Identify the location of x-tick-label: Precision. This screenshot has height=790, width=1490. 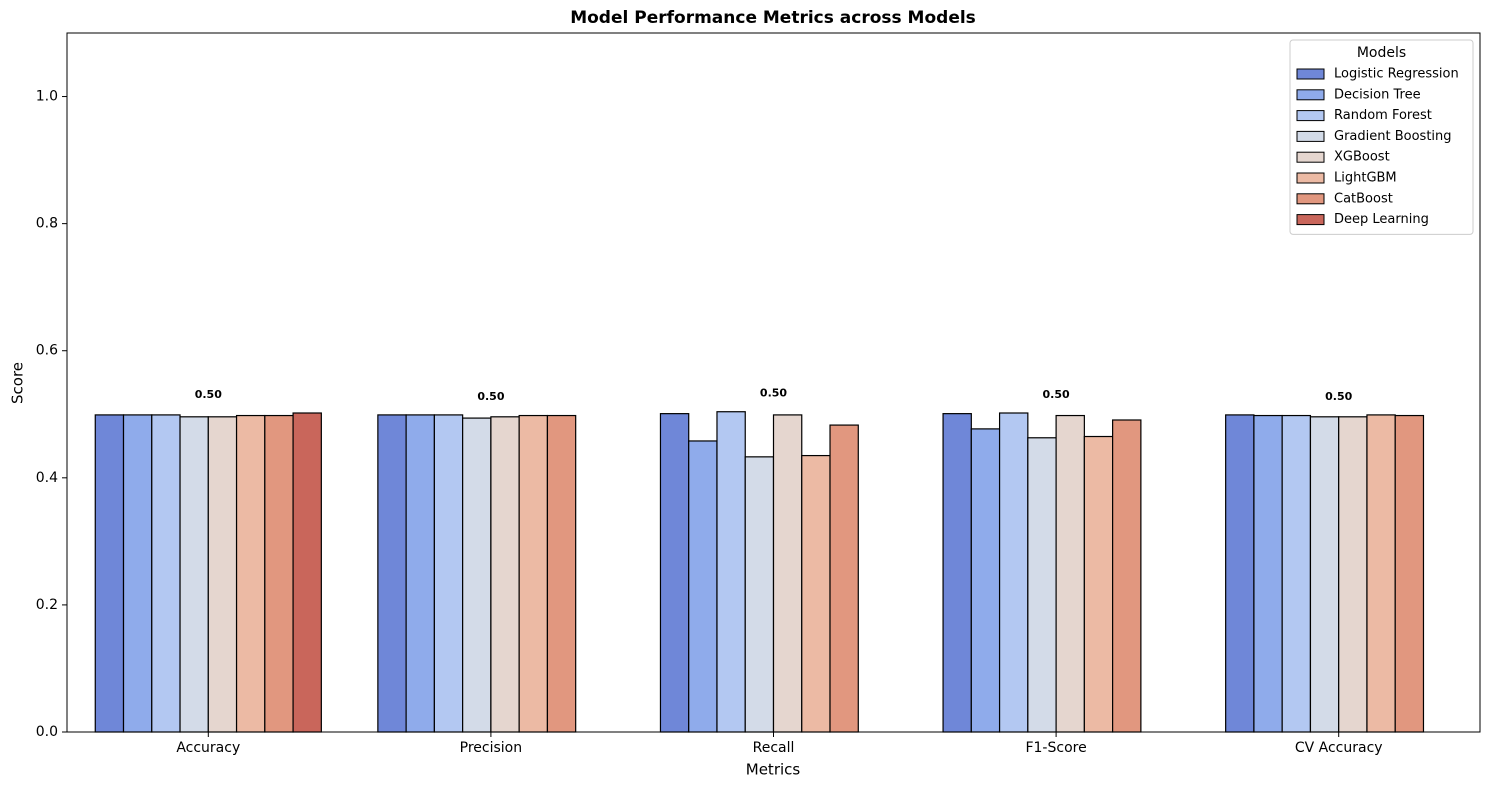
(491, 748).